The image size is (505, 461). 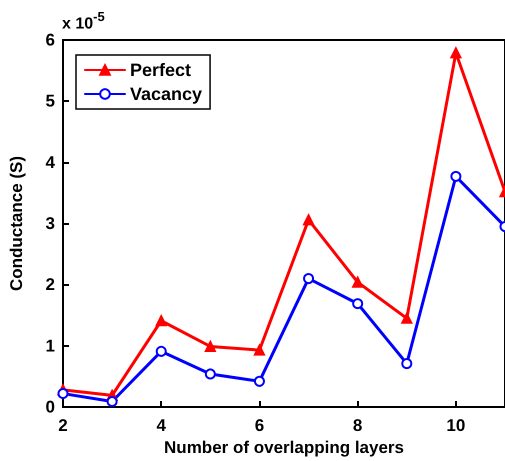 What do you see at coordinates (161, 425) in the screenshot?
I see `x-tick-label: 4` at bounding box center [161, 425].